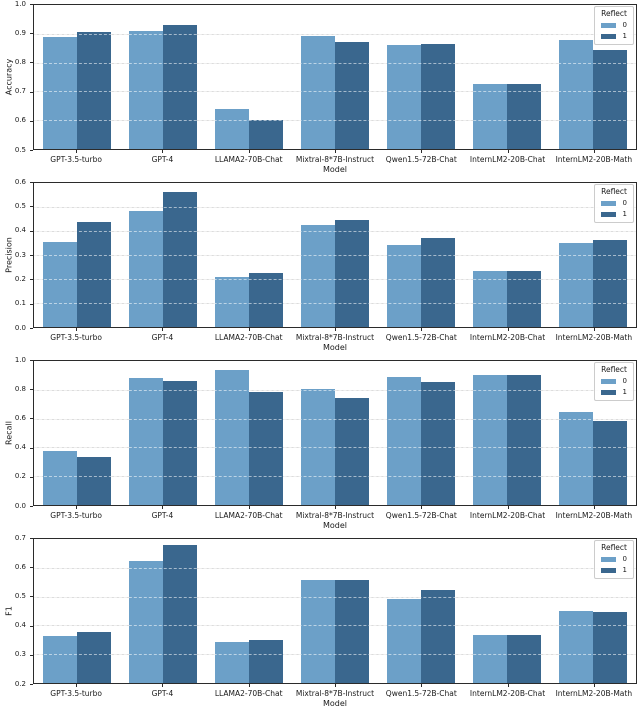 The width and height of the screenshot is (640, 713). I want to click on bar-reflect-0-qwen1-5-72b-chat, so click(403, 96).